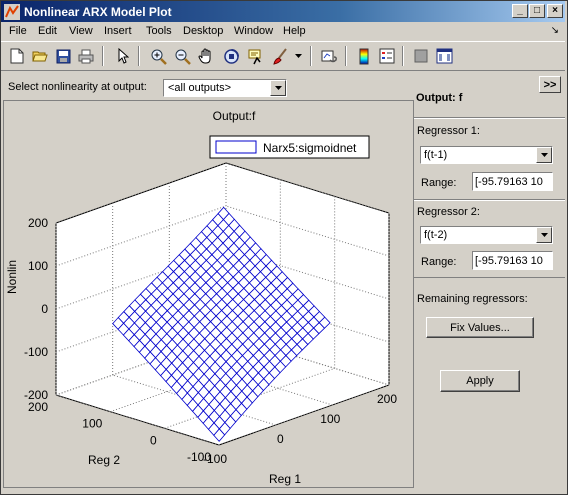  Describe the element at coordinates (421, 56) in the screenshot. I see `hide-plot-tools-icon` at that location.